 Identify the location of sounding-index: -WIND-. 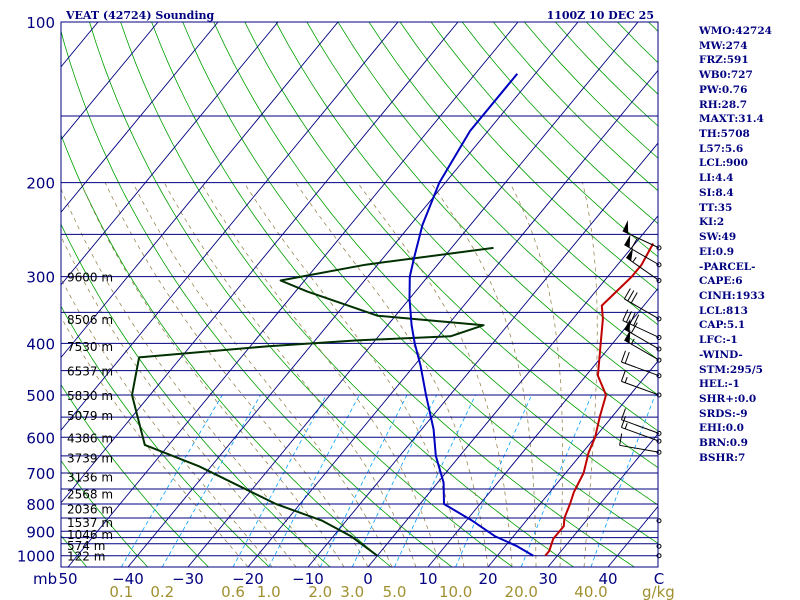
(721, 354).